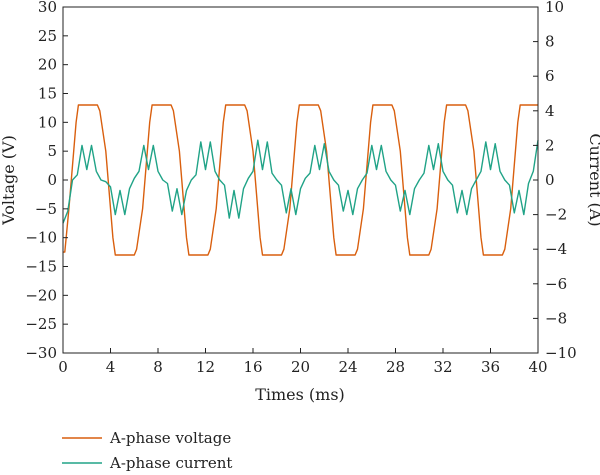 This screenshot has width=600, height=475. I want to click on legend-label: A-phase current, so click(170, 463).